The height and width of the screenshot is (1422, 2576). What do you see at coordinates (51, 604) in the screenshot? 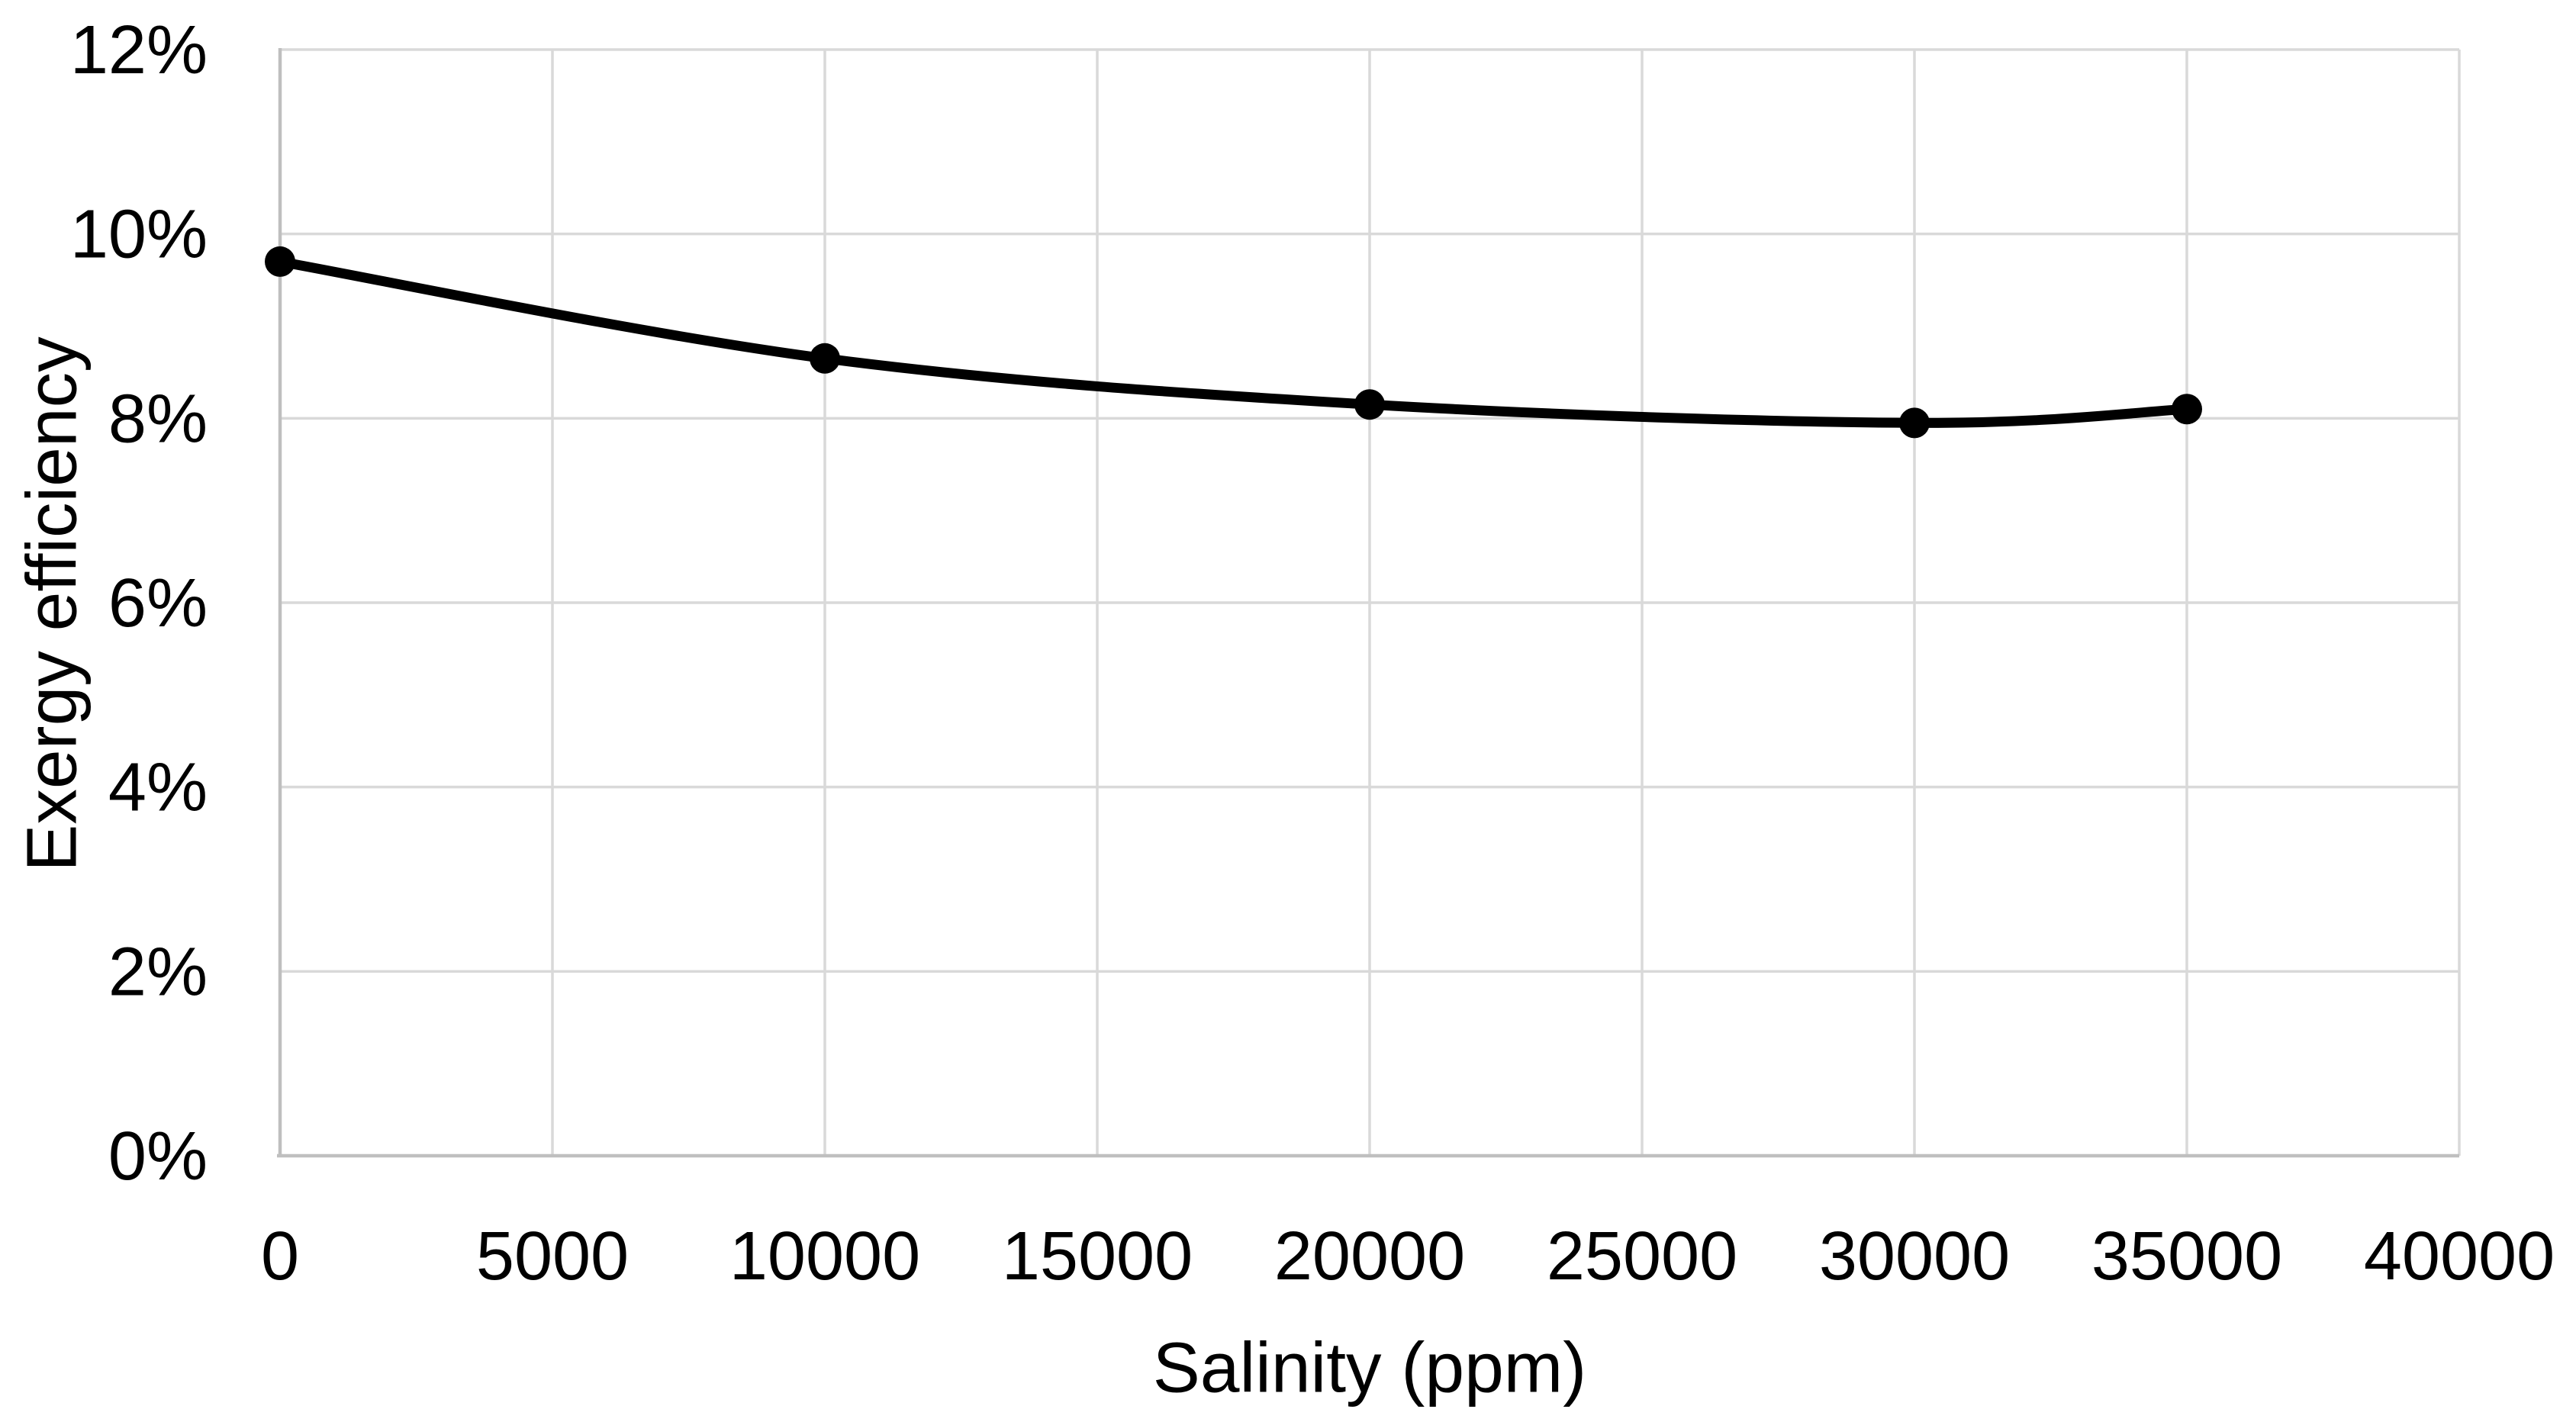
I see `y-axis-title: Exergy efficiency` at bounding box center [51, 604].